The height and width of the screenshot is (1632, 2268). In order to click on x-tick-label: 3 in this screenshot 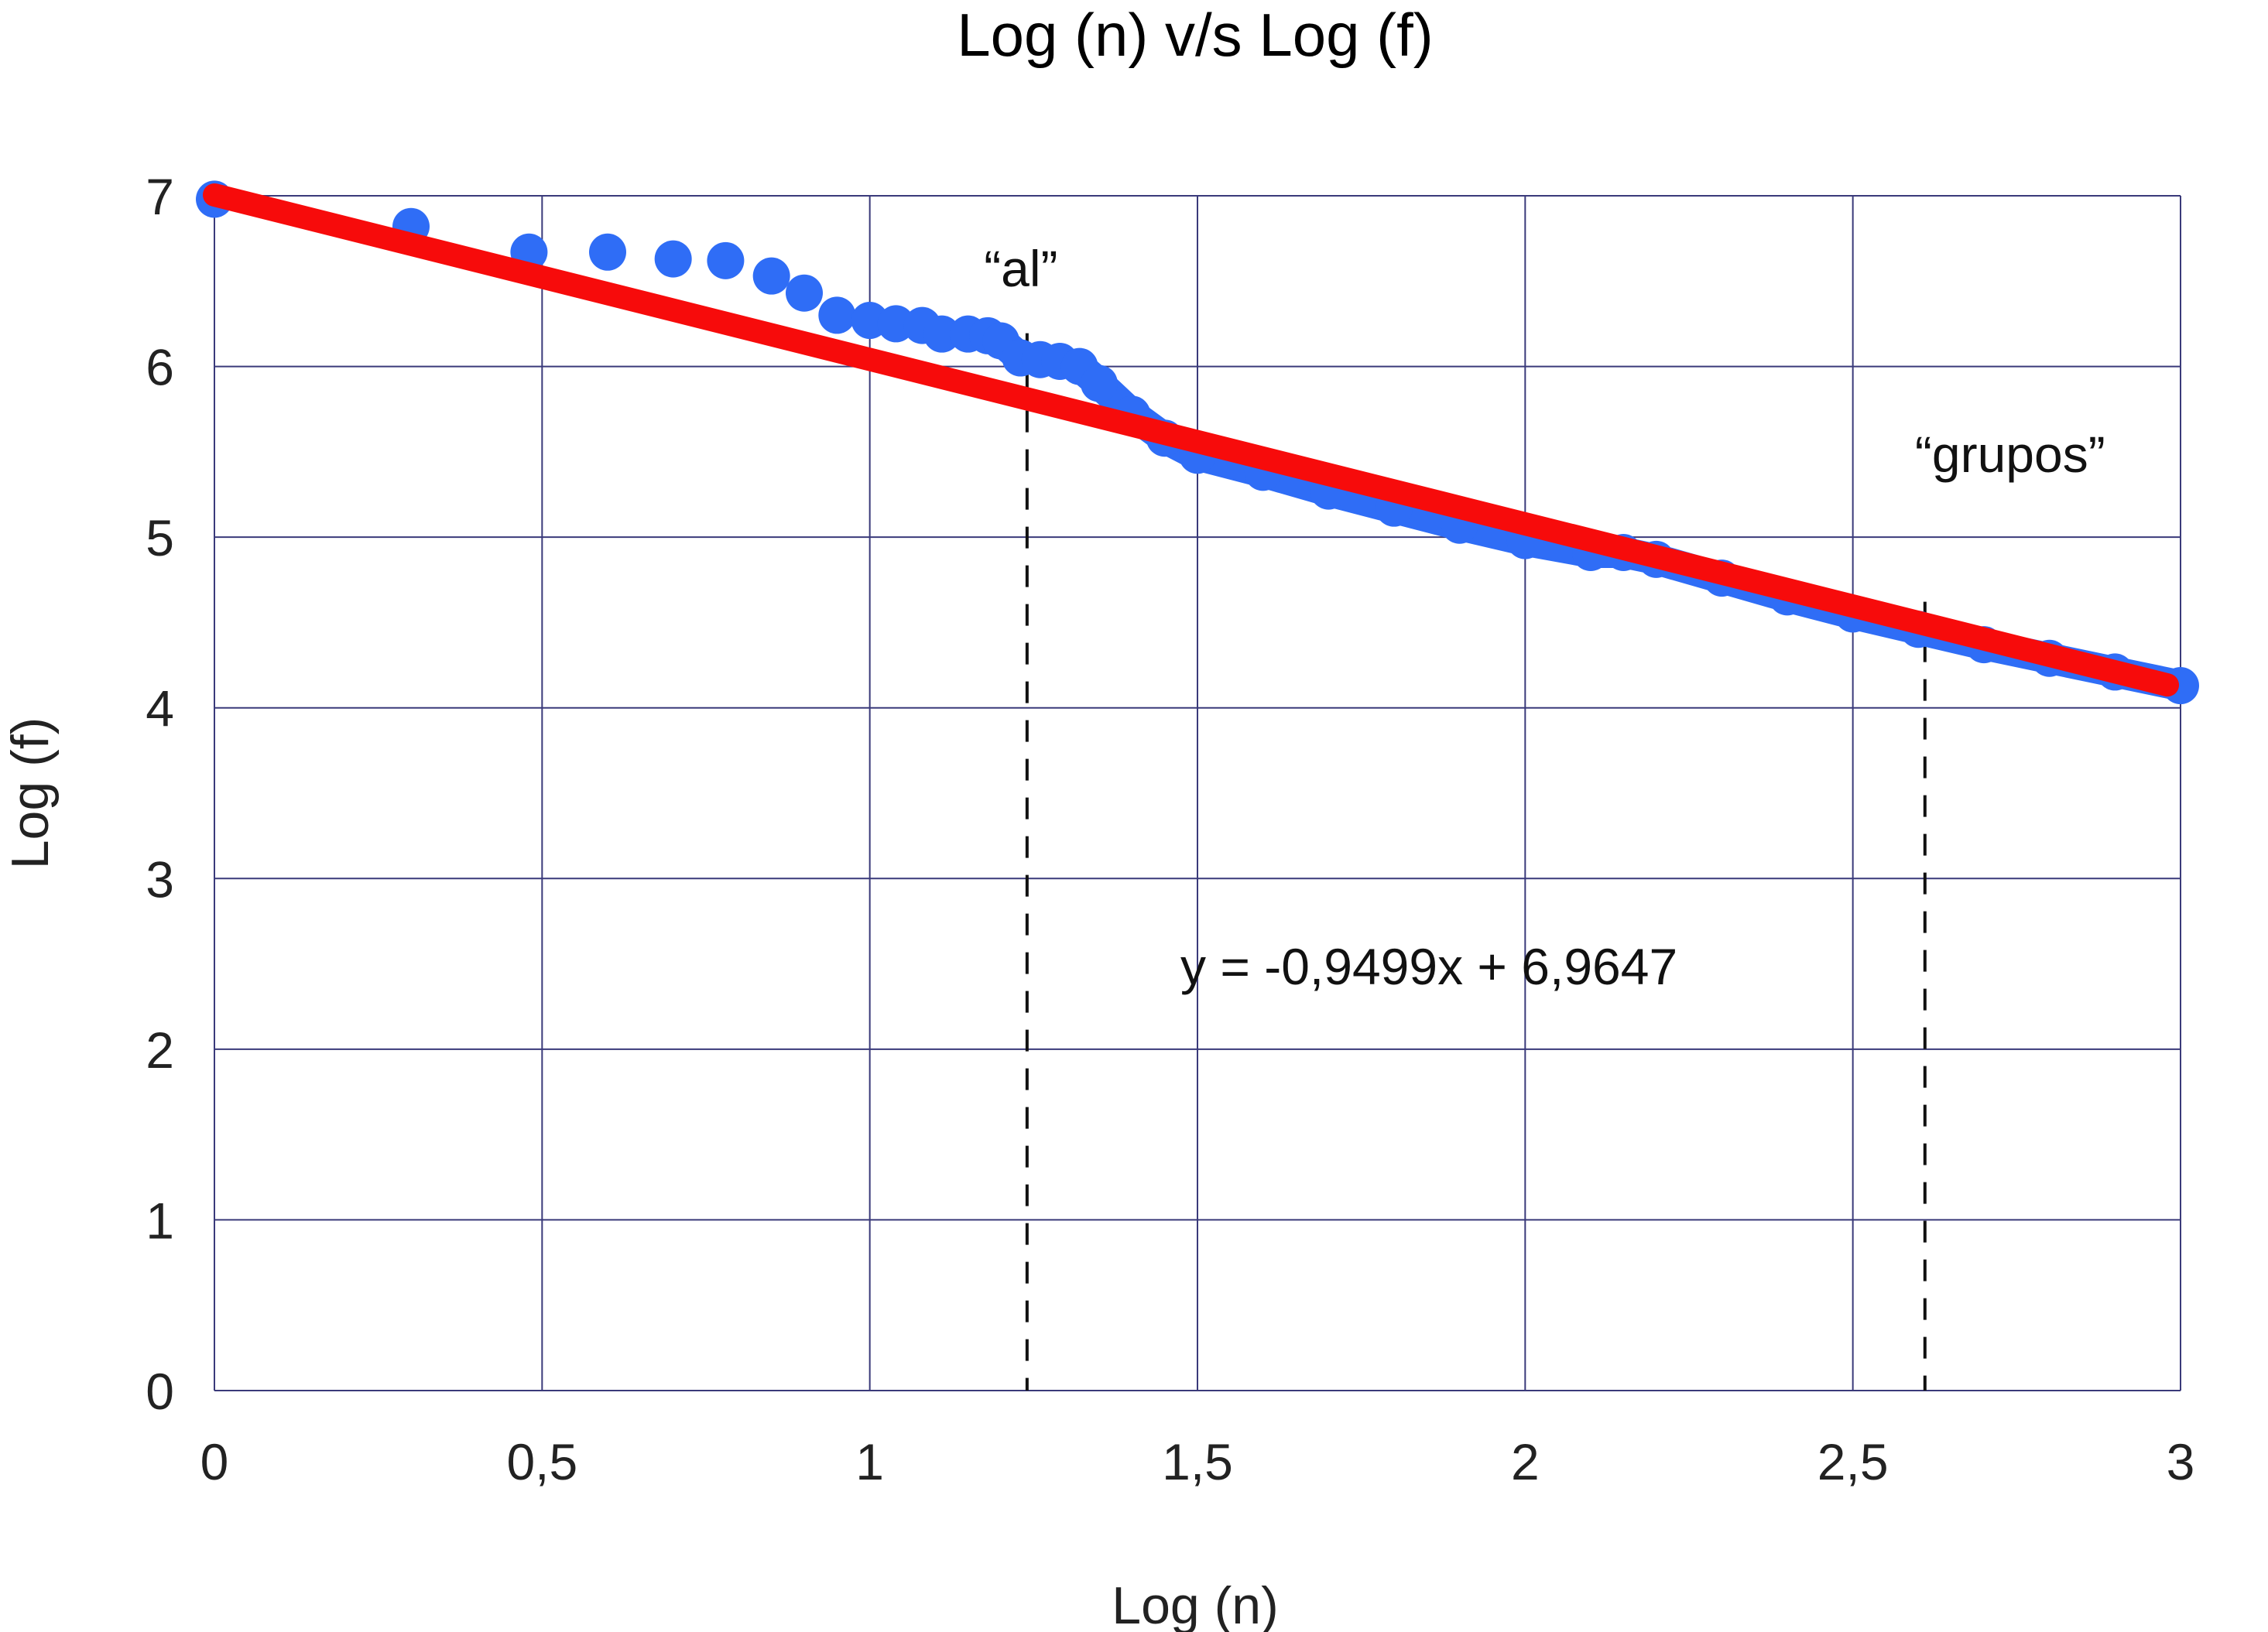, I will do `click(2181, 1461)`.